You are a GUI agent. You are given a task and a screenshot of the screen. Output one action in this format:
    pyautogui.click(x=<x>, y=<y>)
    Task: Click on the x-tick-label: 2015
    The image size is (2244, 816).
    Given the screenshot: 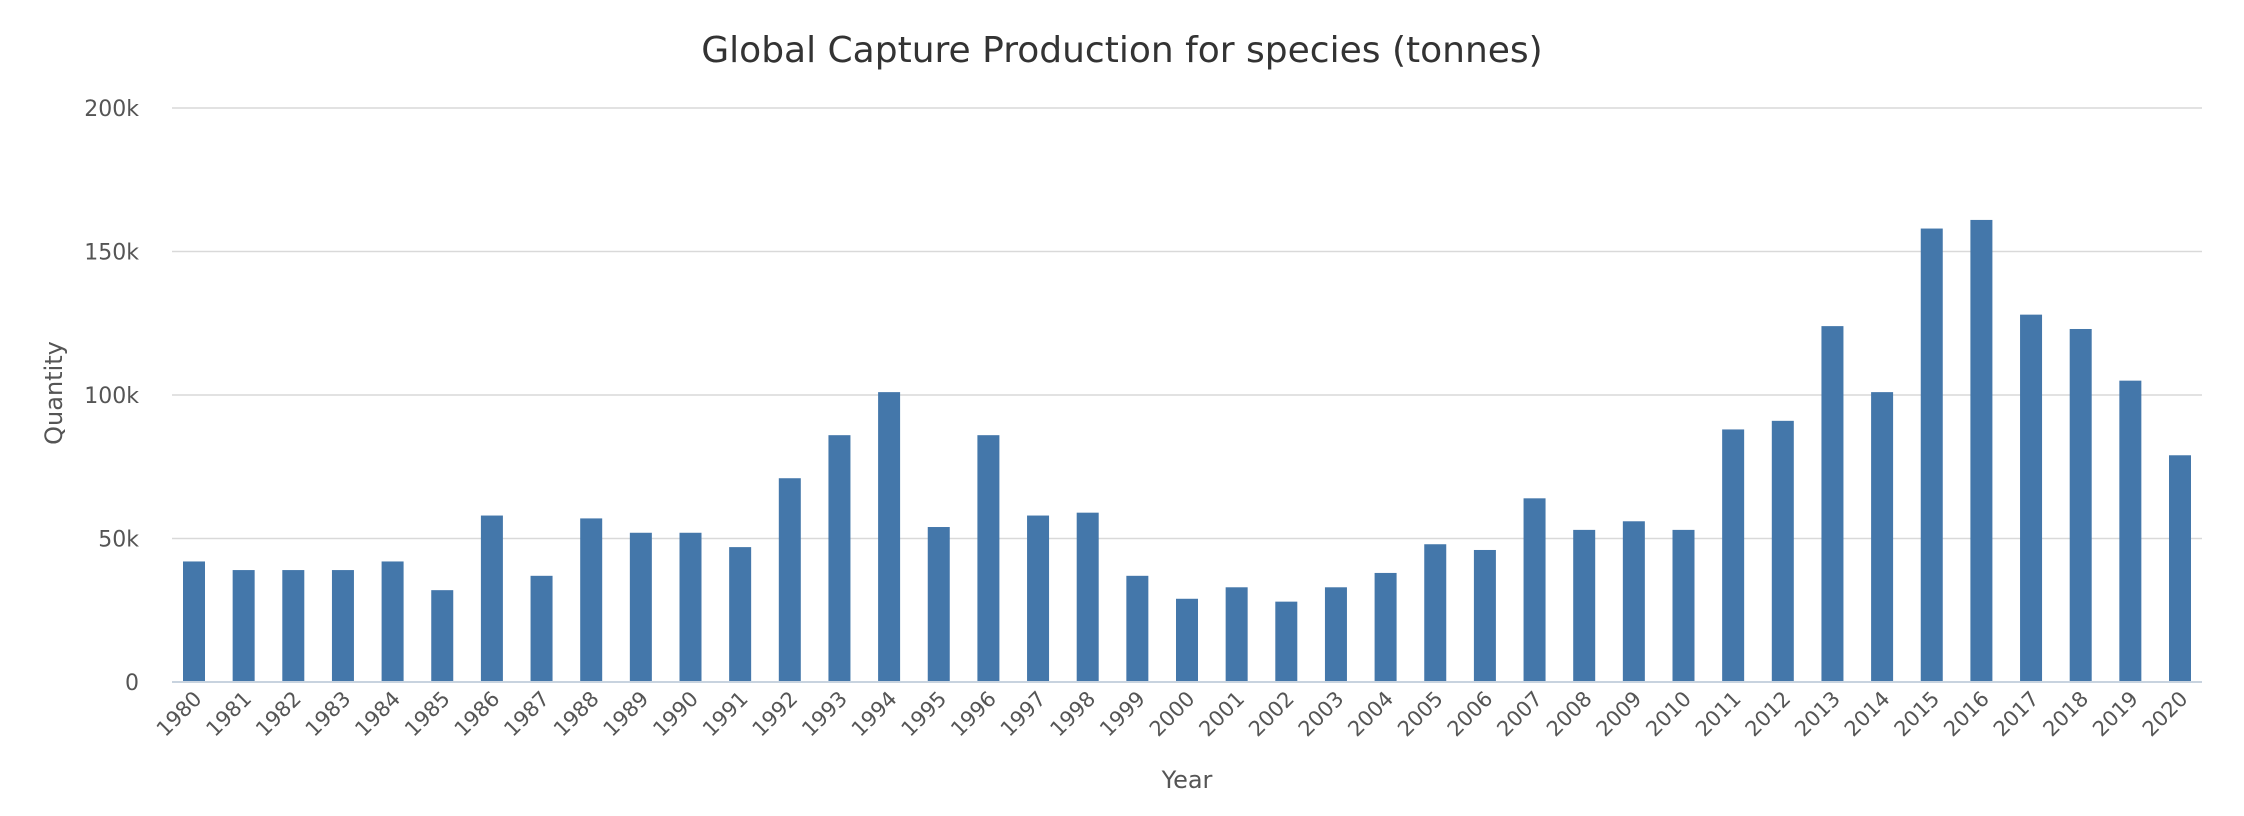 What is the action you would take?
    pyautogui.click(x=1917, y=714)
    